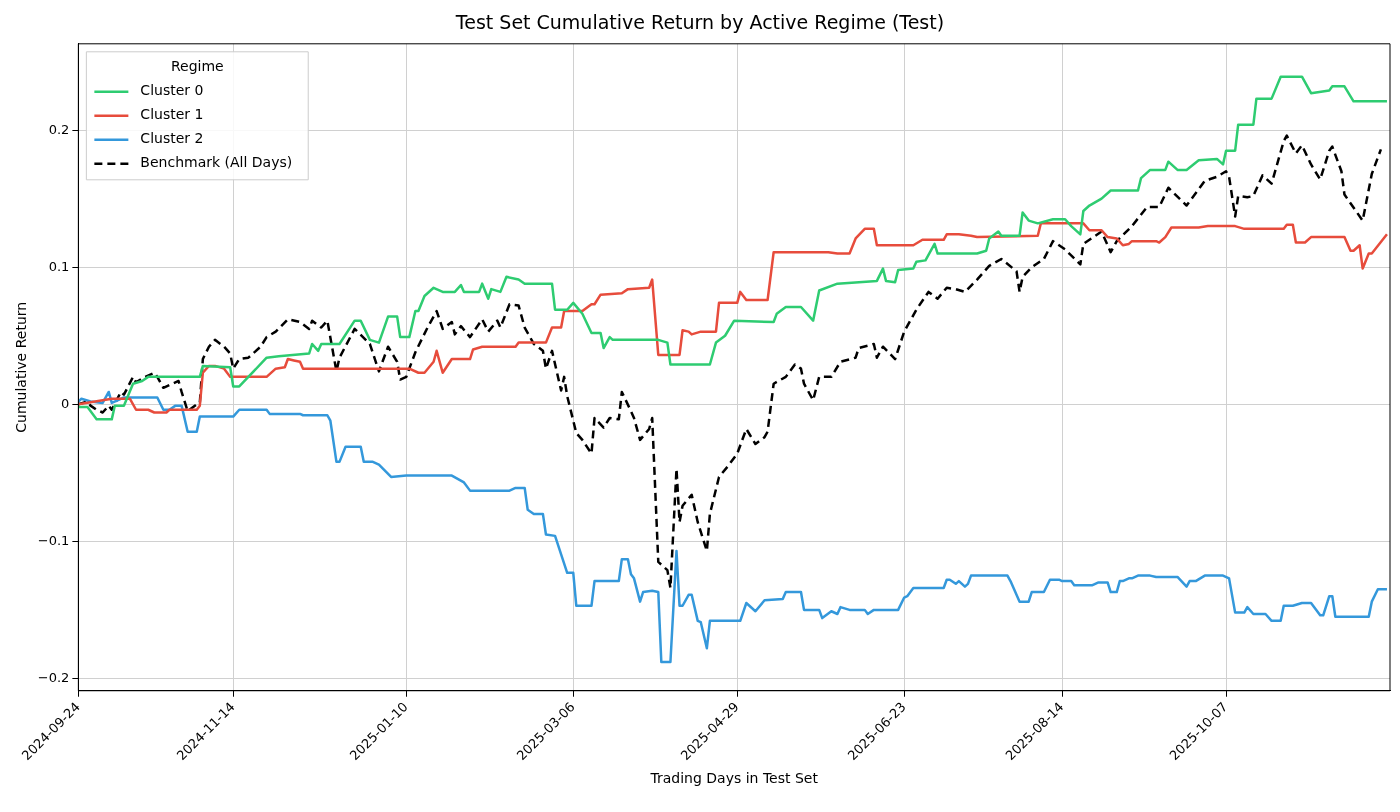 This screenshot has width=1400, height=812. I want to click on y-tick-label: 0.1, so click(59, 266).